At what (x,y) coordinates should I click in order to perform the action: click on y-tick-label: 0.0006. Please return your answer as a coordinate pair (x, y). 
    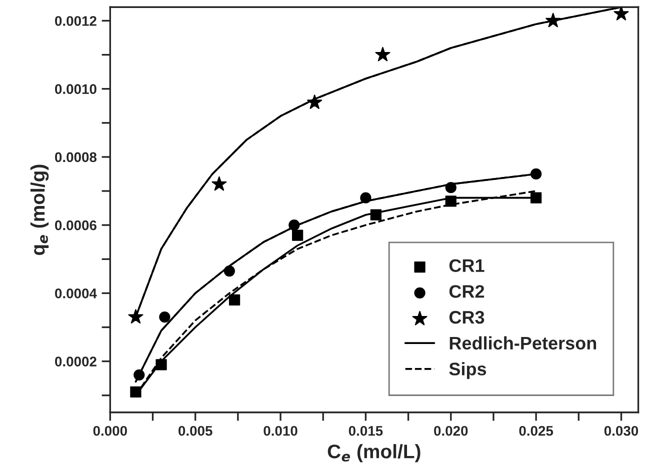
    Looking at the image, I should click on (75, 225).